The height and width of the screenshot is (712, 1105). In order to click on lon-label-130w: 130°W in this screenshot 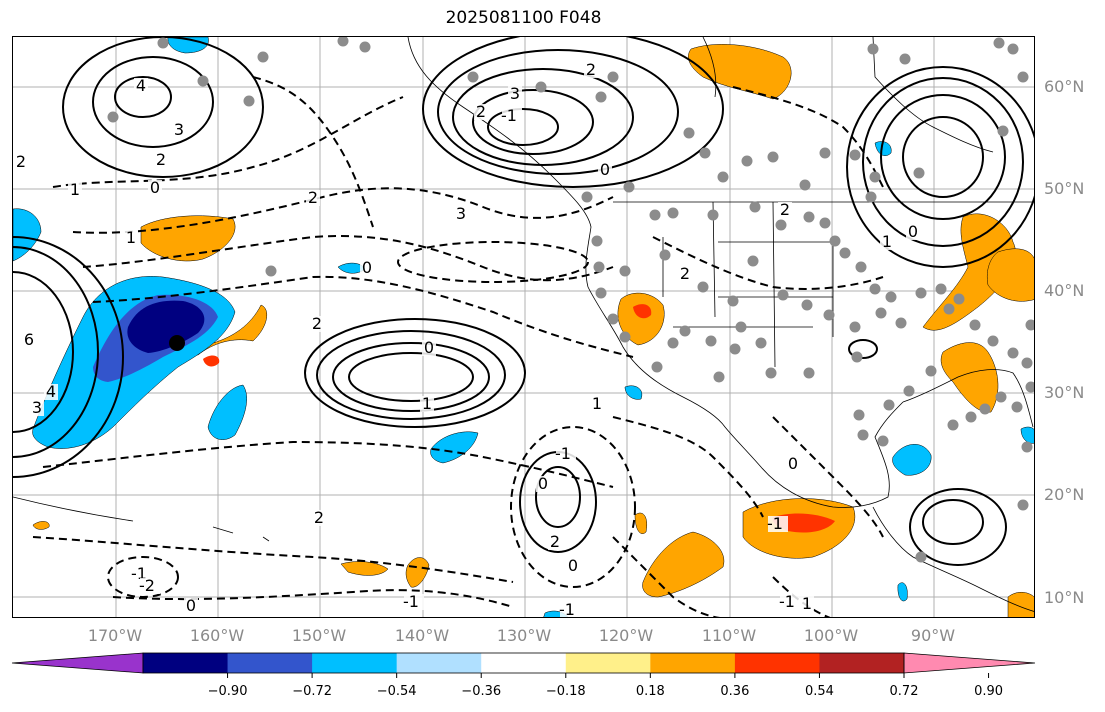, I will do `click(524, 635)`.